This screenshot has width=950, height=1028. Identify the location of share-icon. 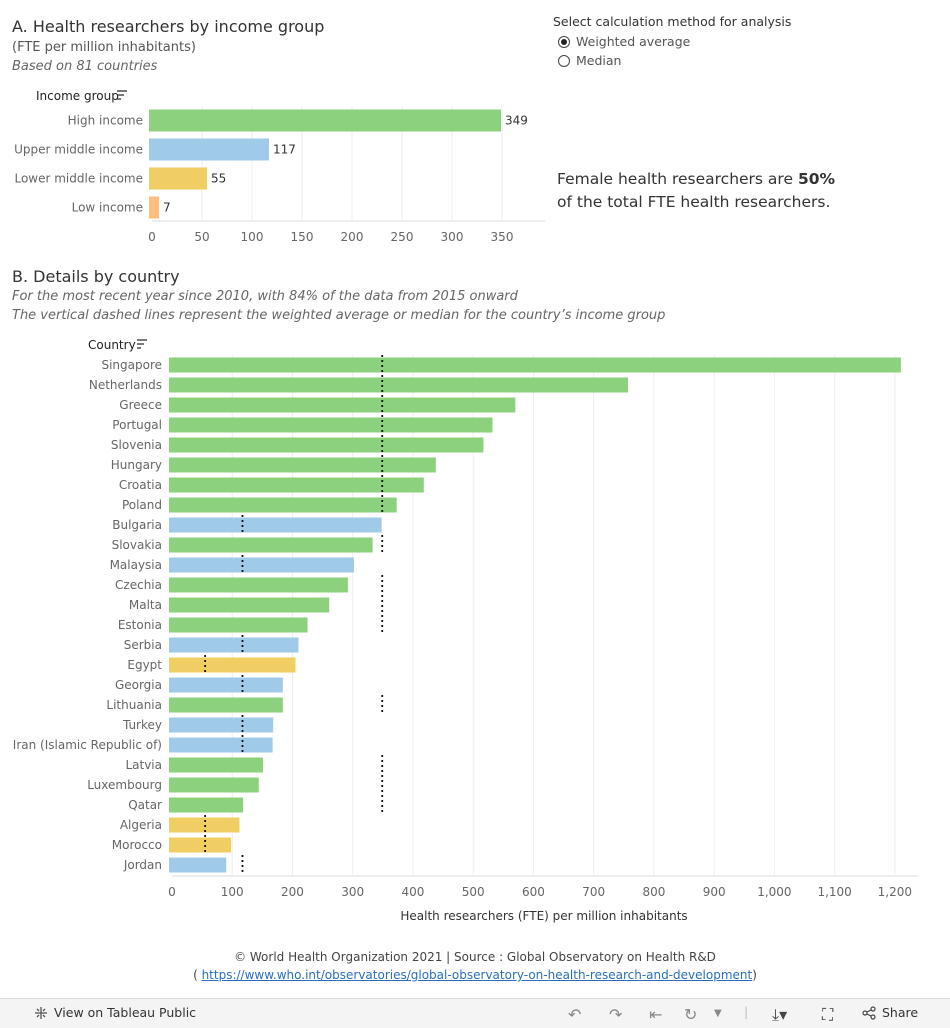
(869, 1012).